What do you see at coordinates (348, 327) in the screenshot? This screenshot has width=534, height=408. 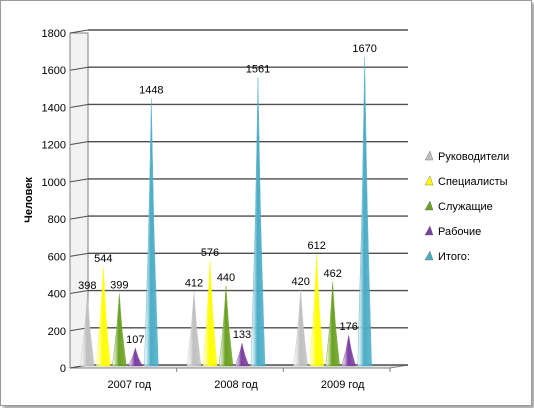 I see `data-label: 176` at bounding box center [348, 327].